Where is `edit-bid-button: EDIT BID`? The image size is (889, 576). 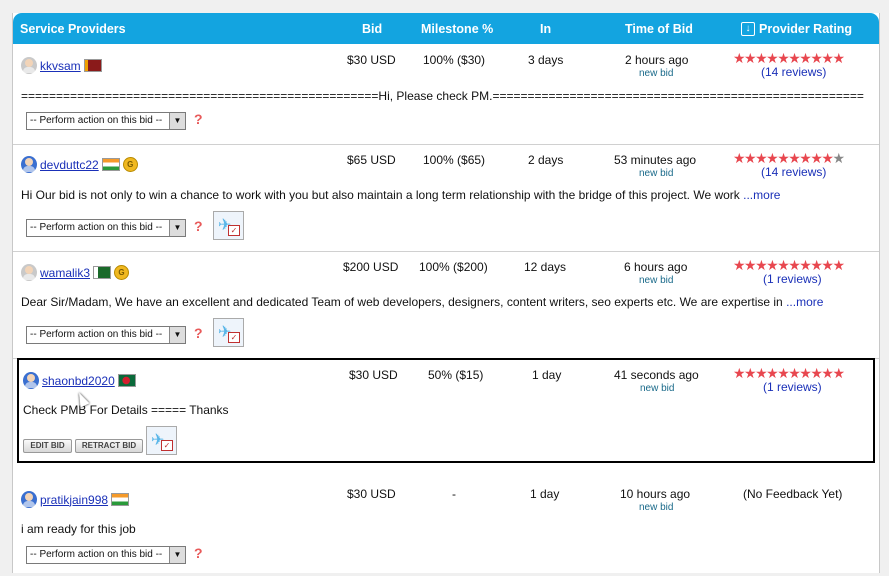
edit-bid-button: EDIT BID is located at coordinates (47, 446).